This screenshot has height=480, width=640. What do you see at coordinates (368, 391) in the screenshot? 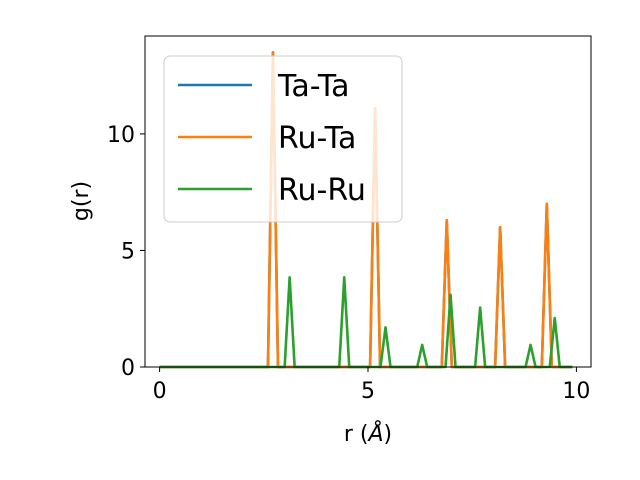
I see `x-tick-label-1: 5` at bounding box center [368, 391].